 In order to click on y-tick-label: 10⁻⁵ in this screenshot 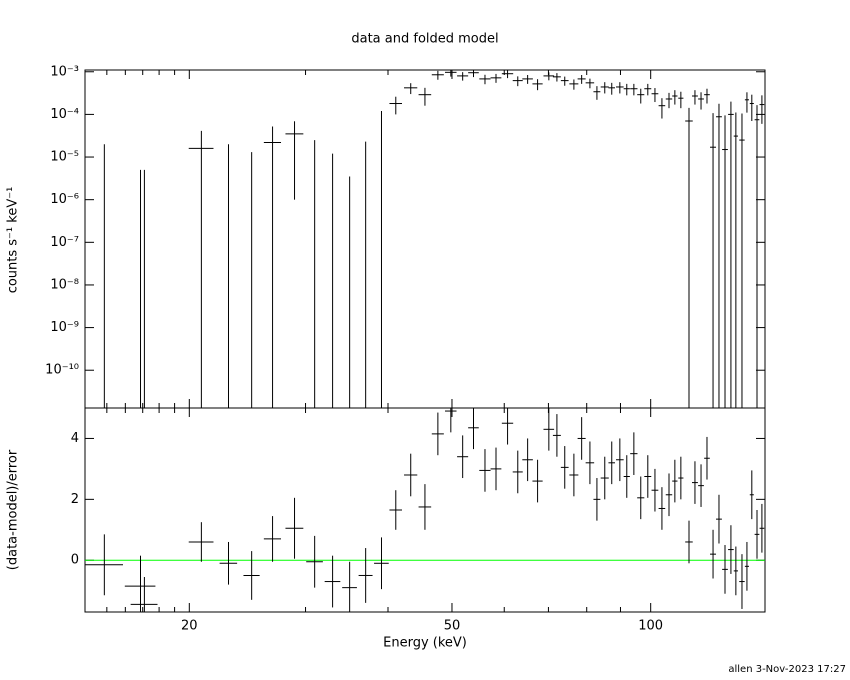, I will do `click(64, 157)`.